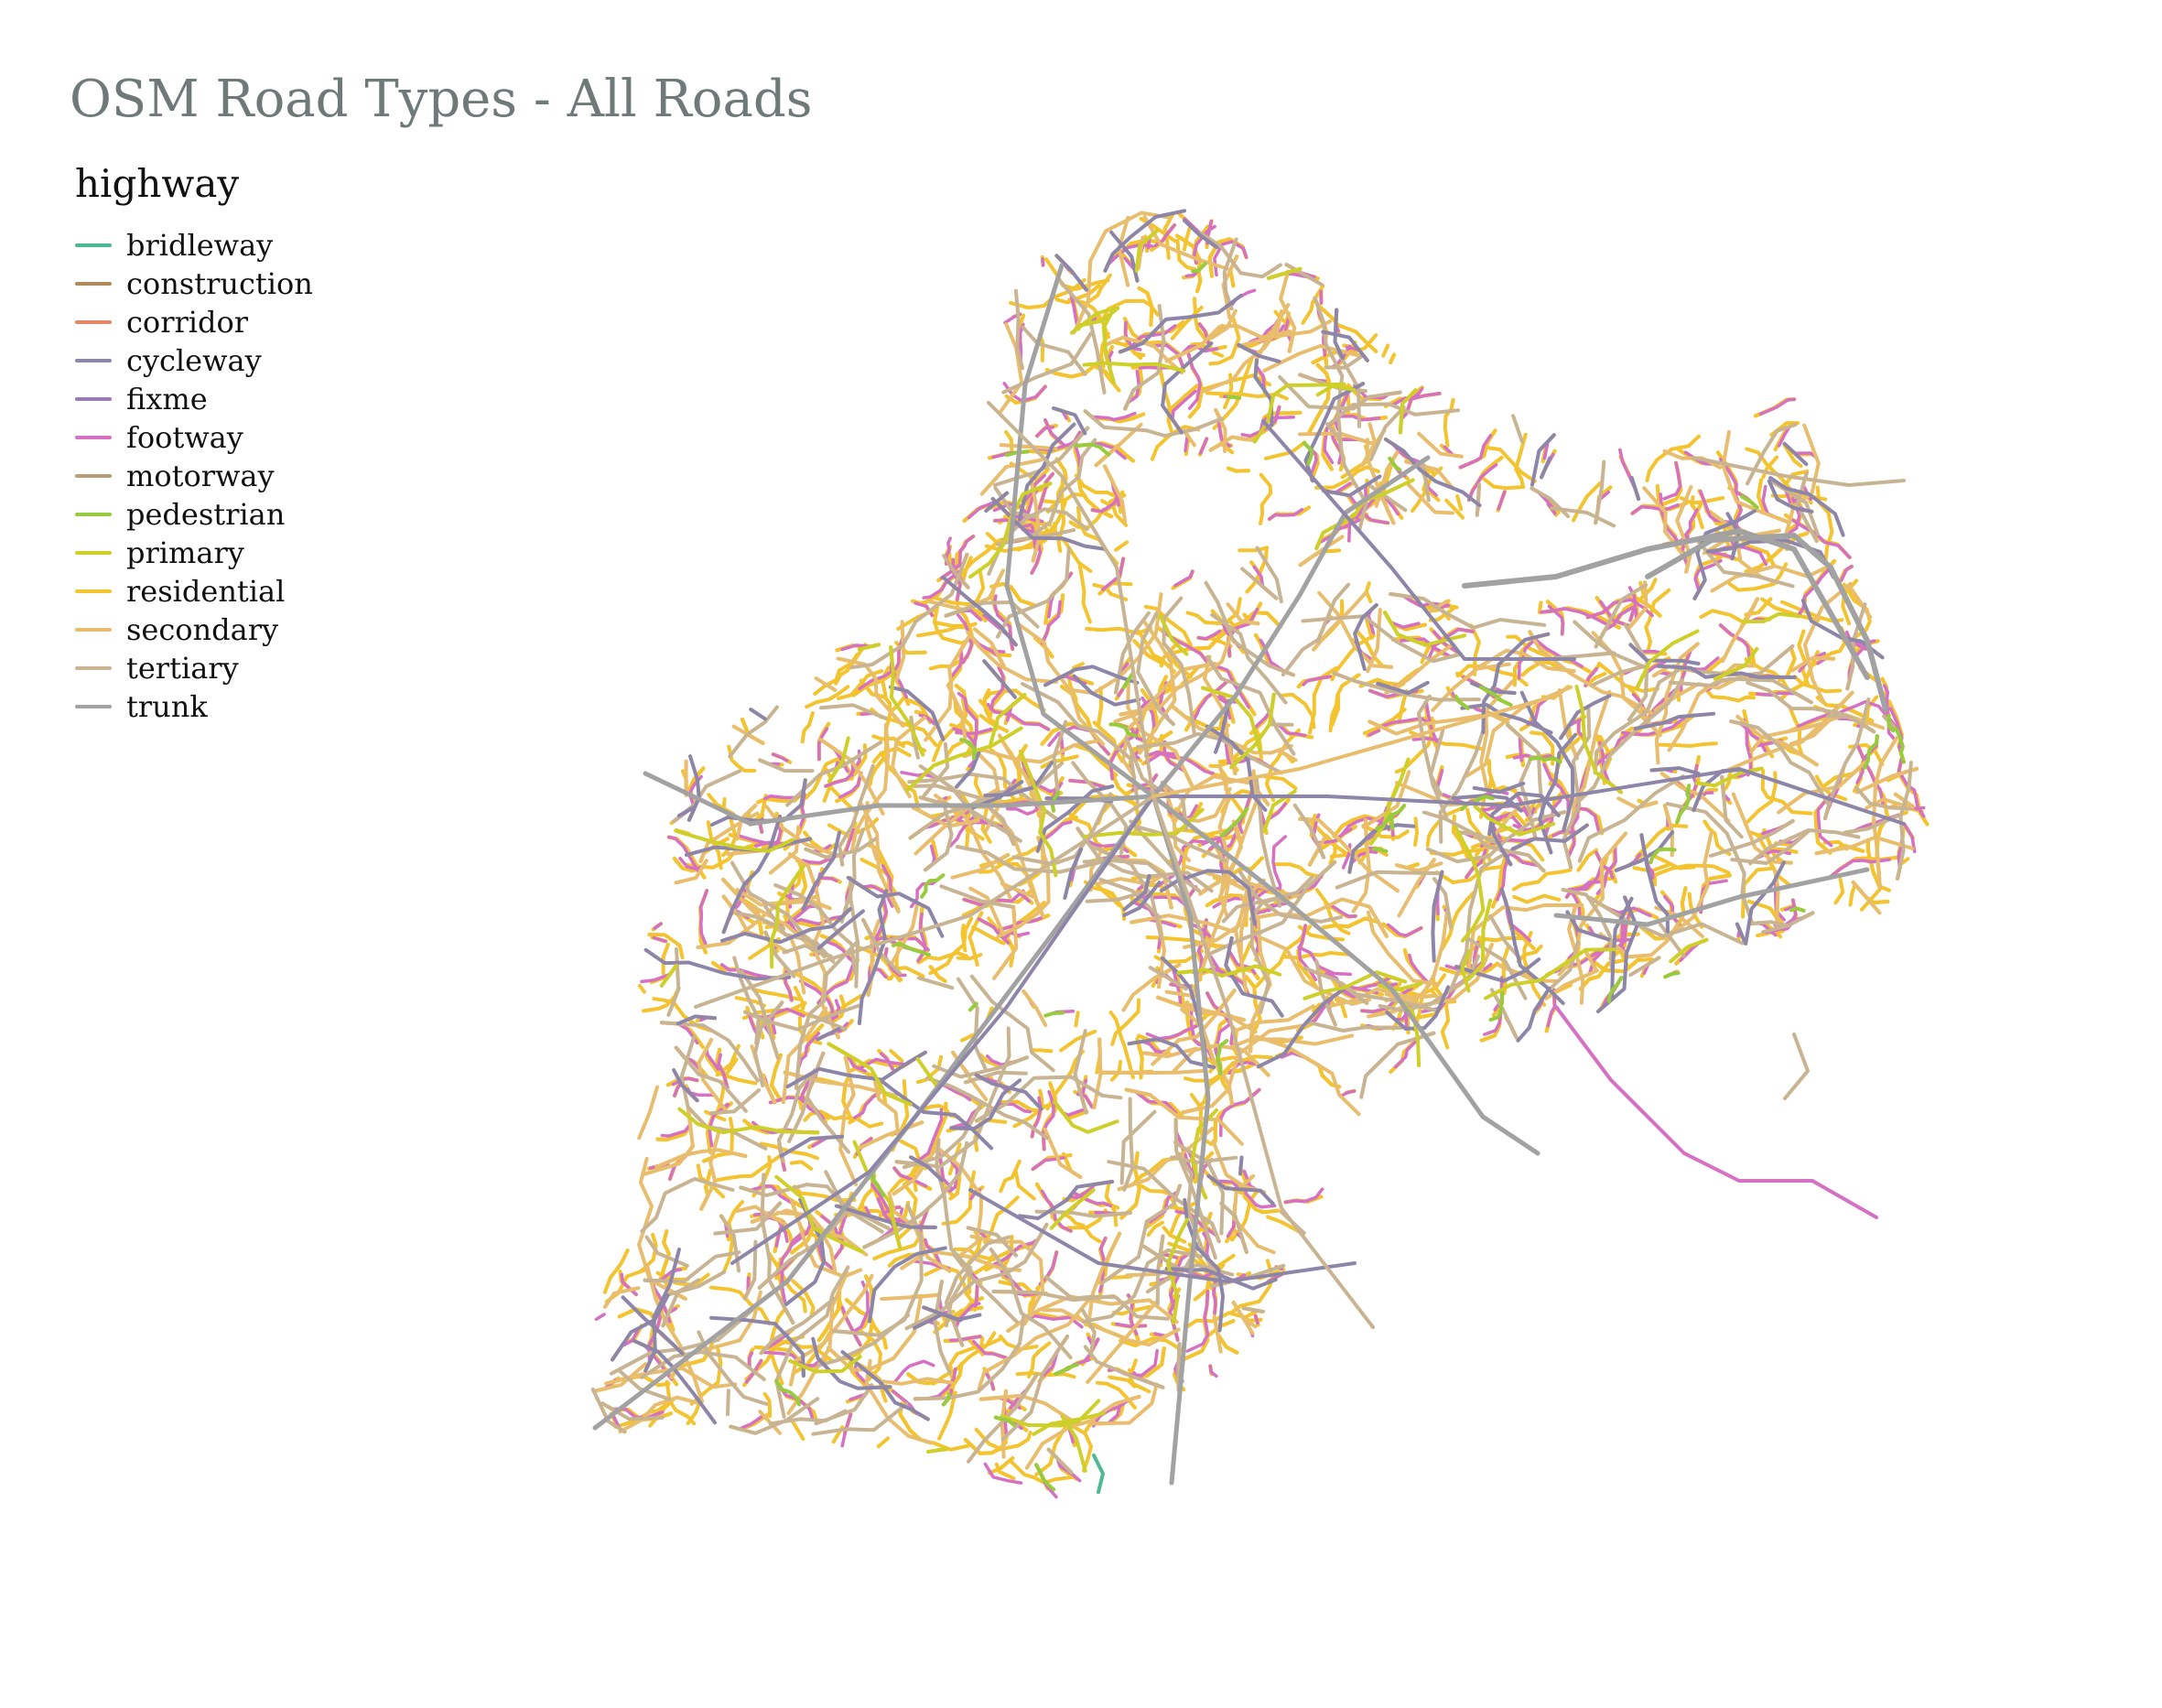 The height and width of the screenshot is (1708, 2162). I want to click on legend-swatch-motorway, so click(94, 476).